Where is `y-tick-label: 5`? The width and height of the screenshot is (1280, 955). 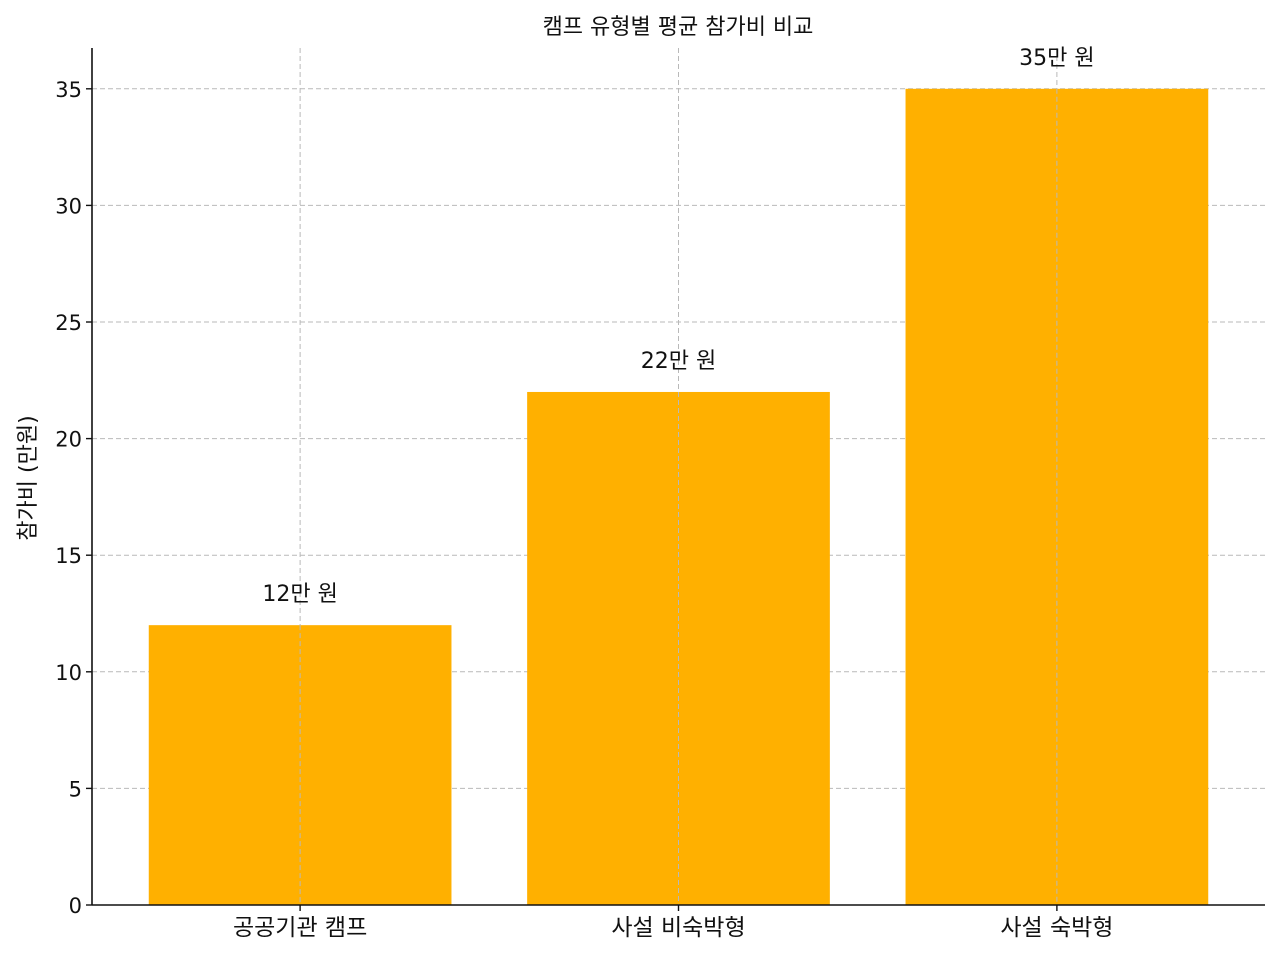
y-tick-label: 5 is located at coordinates (75, 789).